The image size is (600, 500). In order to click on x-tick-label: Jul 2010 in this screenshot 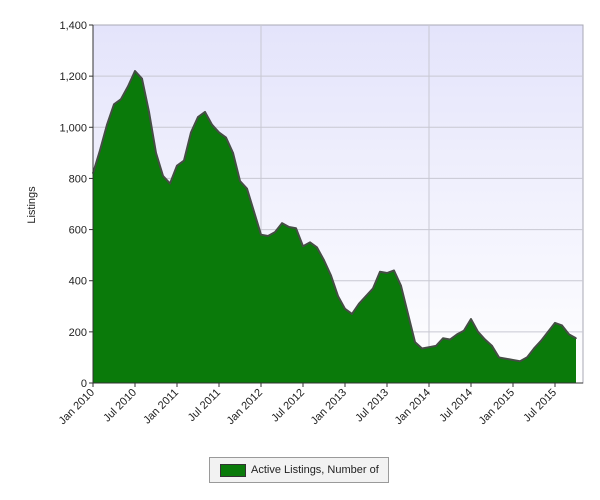, I will do `click(120, 406)`.